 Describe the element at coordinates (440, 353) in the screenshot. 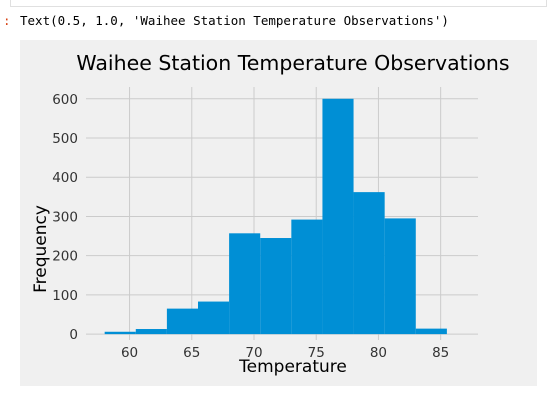

I see `x-tick-label: 85` at that location.